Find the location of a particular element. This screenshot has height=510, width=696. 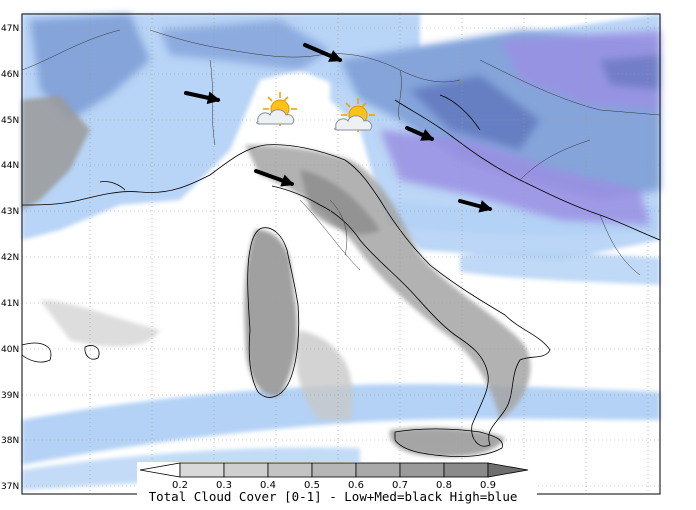

colorbar-high-arrow is located at coordinates (508, 470).